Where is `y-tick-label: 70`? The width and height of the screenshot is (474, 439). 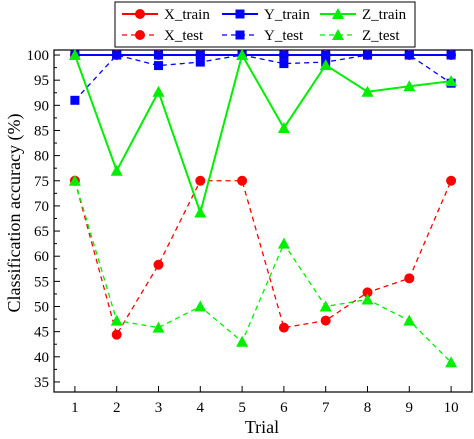
y-tick-label: 70 is located at coordinates (41, 207).